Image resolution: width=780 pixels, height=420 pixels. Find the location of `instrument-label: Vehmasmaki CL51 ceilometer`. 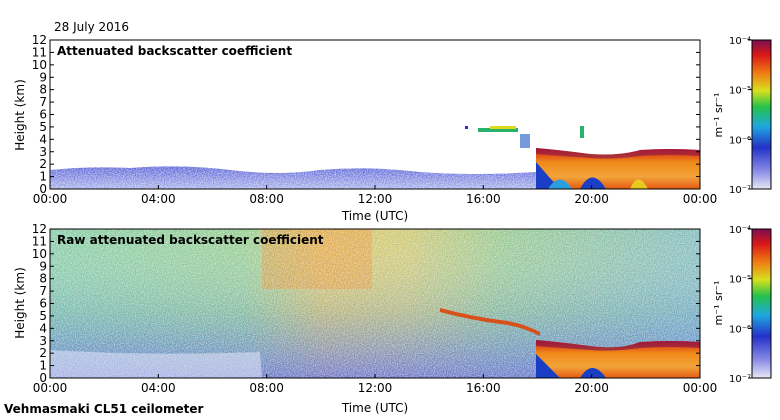

instrument-label: Vehmasmaki CL51 ceilometer is located at coordinates (104, 409).